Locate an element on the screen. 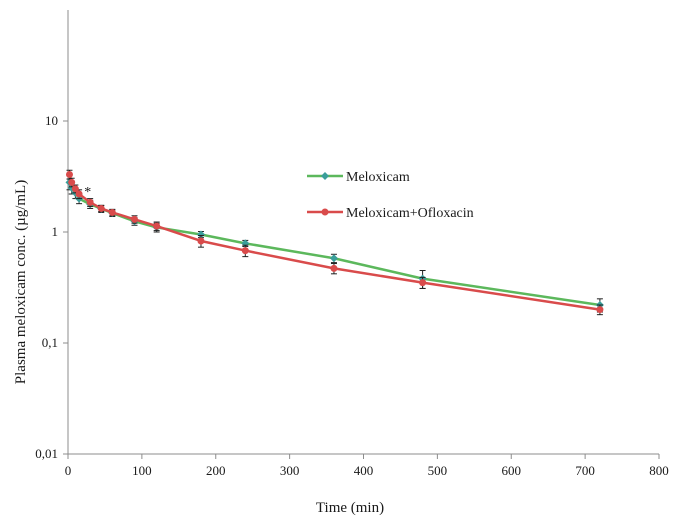  significance-annotation: * is located at coordinates (87, 192).